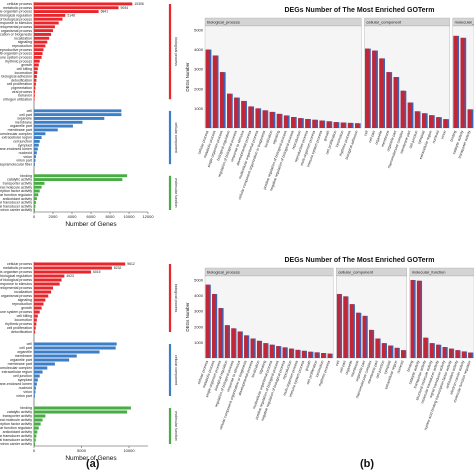 This screenshot has height=474, width=474. I want to click on facet-label: cellular_component, so click(356, 272).